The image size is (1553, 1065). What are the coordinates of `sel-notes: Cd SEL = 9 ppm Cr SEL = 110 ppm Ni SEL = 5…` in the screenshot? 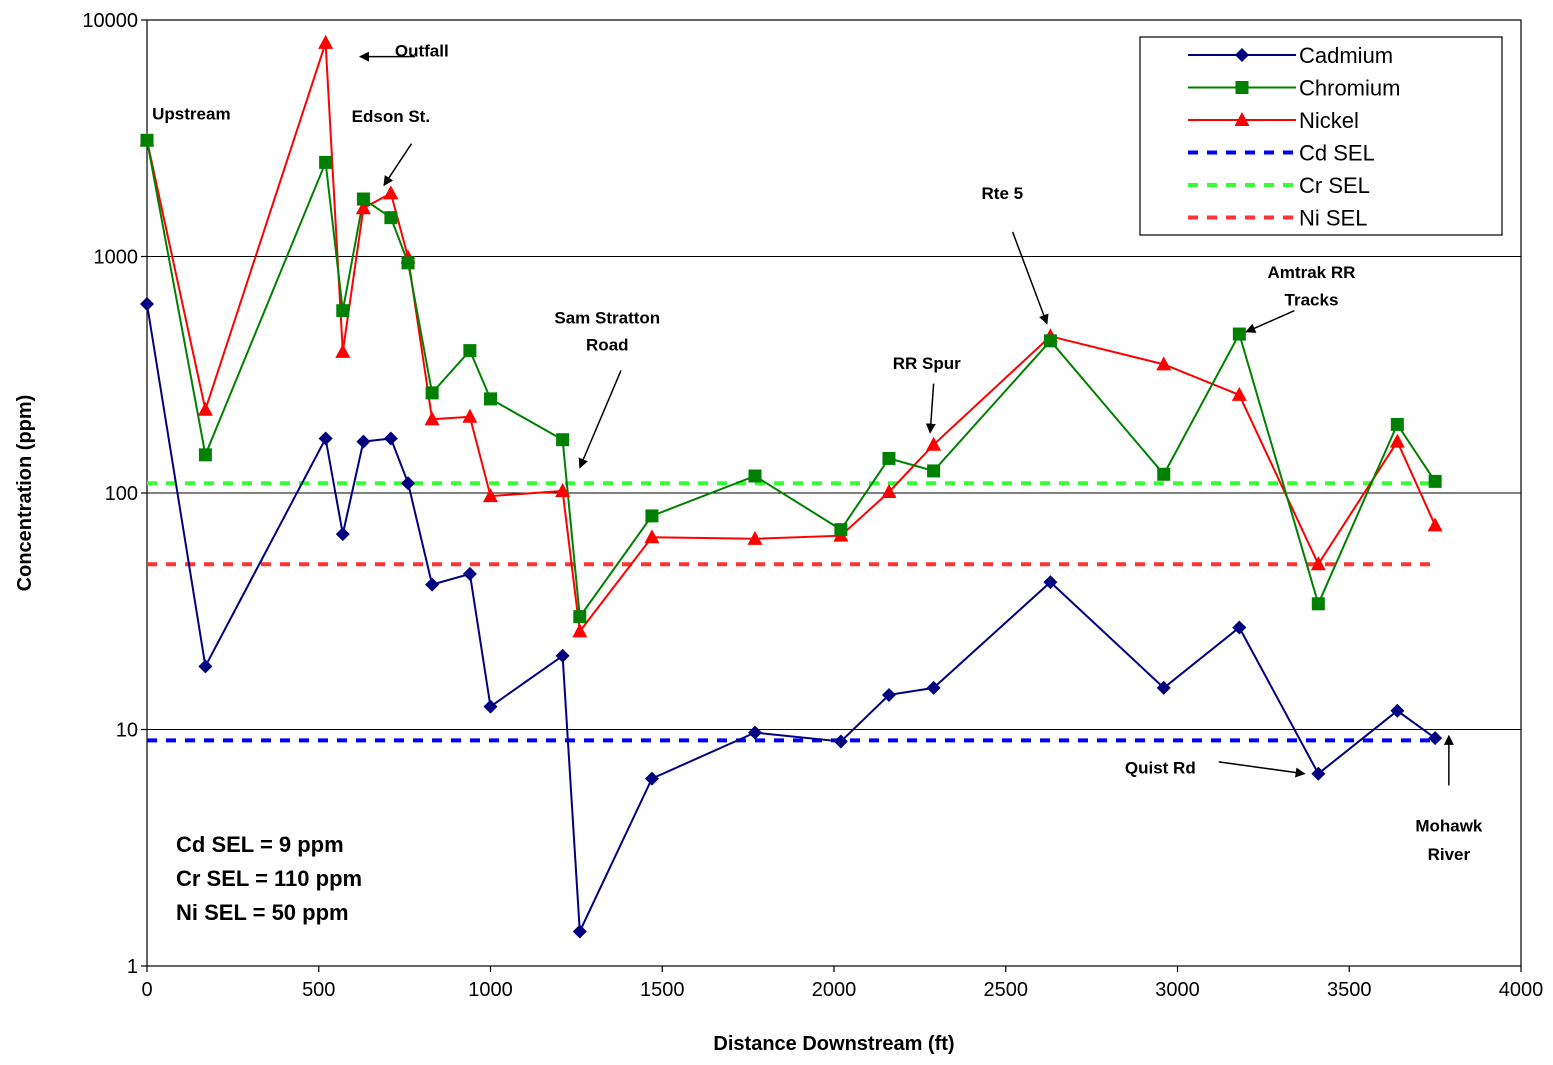 It's located at (269, 878).